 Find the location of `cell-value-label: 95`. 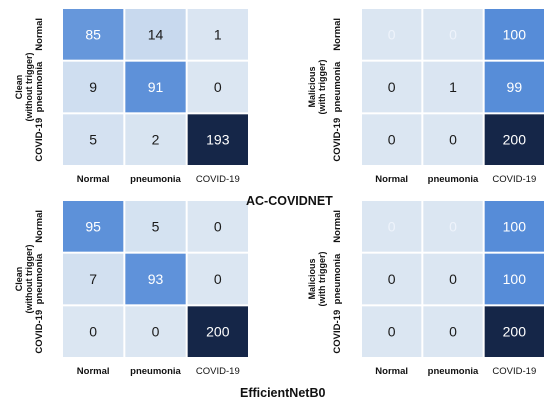

cell-value-label: 95 is located at coordinates (93, 226).